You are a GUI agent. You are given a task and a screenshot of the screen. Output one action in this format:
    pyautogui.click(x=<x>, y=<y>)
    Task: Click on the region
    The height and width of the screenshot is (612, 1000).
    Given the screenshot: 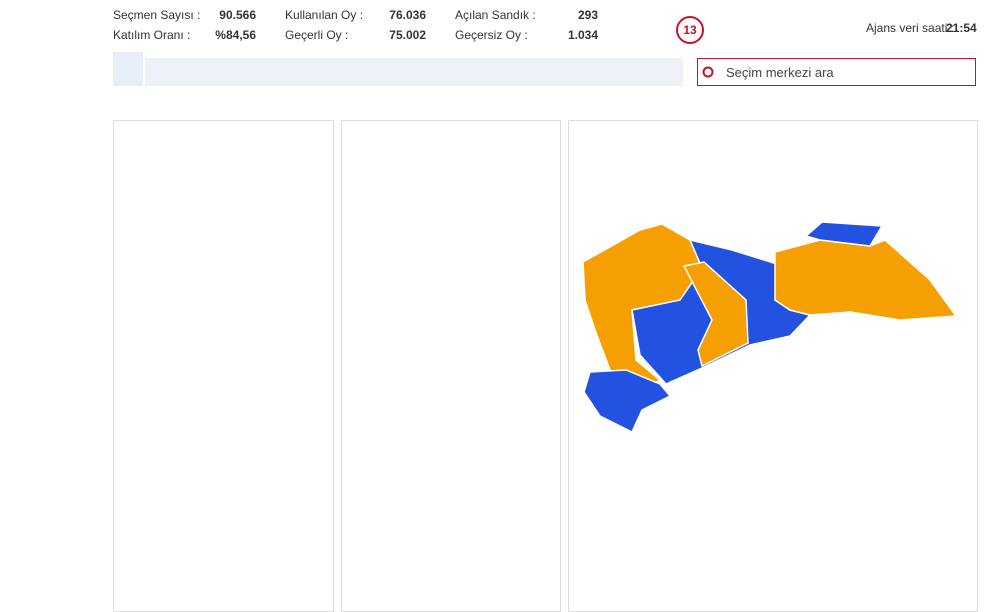 What is the action you would take?
    pyautogui.click(x=865, y=280)
    